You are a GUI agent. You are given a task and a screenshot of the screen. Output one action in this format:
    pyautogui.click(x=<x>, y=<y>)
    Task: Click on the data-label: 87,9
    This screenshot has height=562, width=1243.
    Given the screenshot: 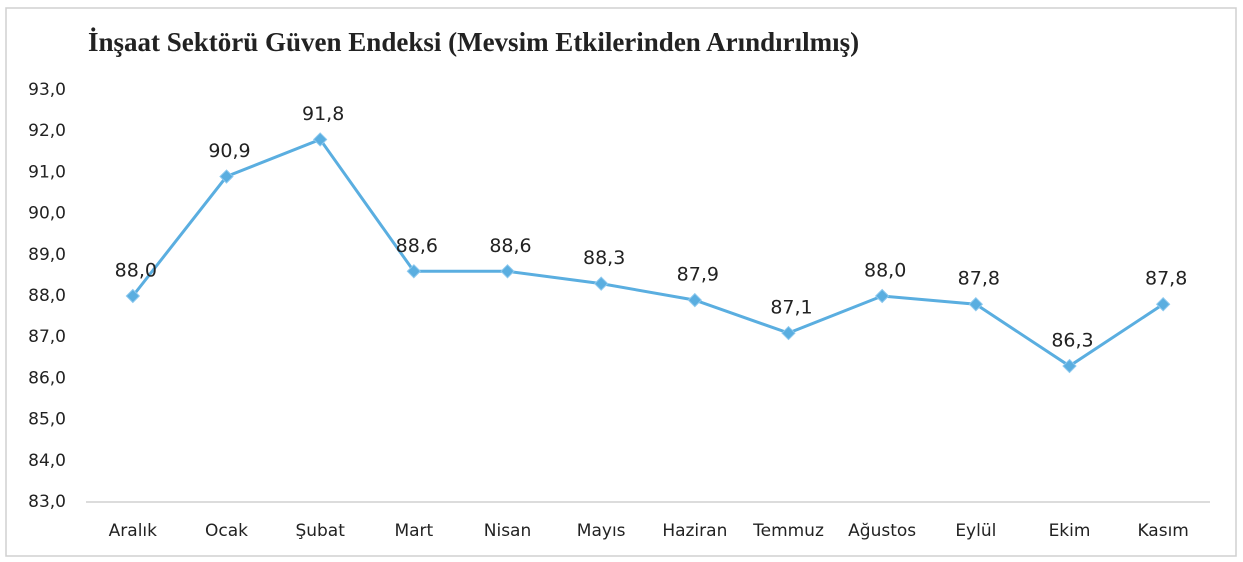 What is the action you would take?
    pyautogui.click(x=698, y=275)
    